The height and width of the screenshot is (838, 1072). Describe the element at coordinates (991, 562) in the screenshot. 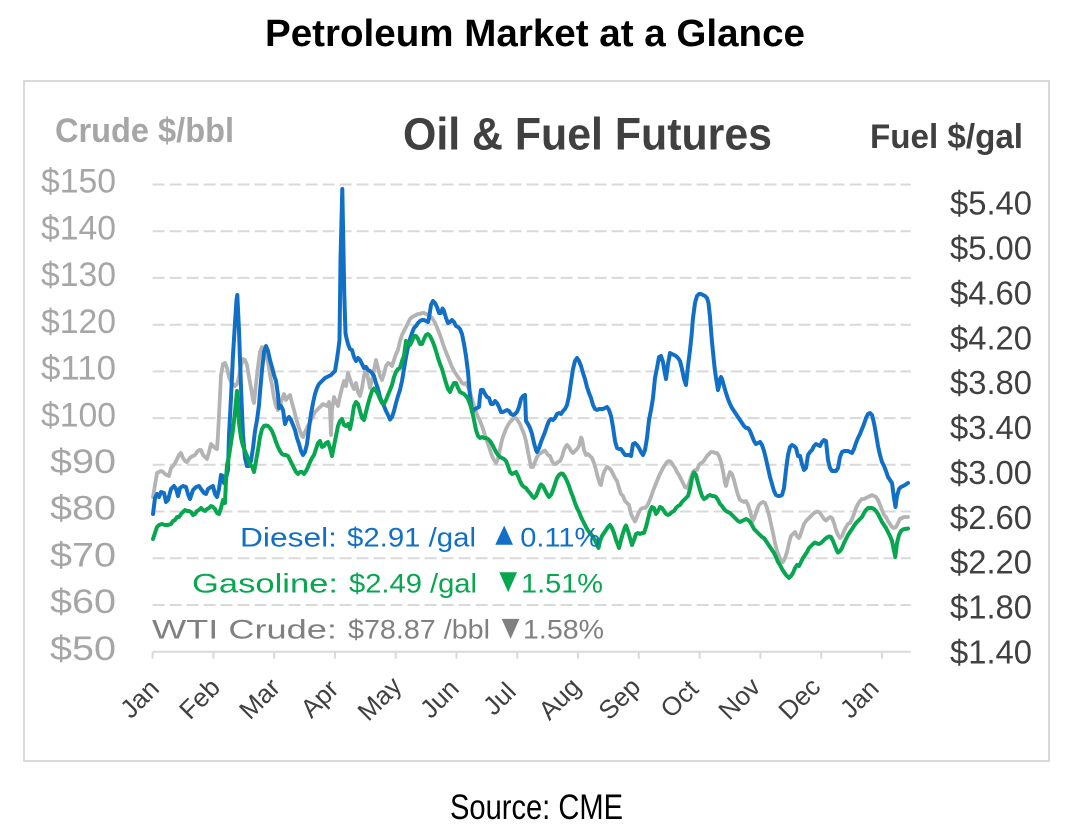

I see `svg-text: $2.20` at that location.